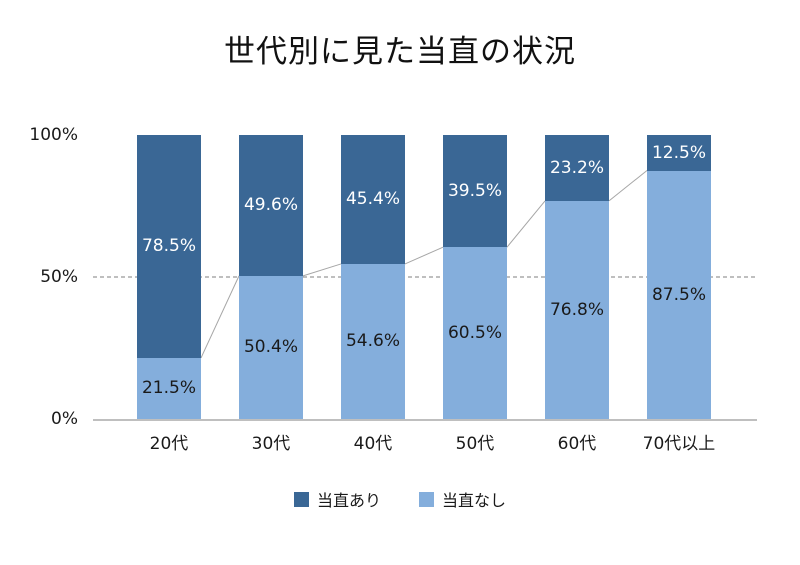 This screenshot has width=800, height=565. I want to click on legend-swatch-light, so click(426, 499).